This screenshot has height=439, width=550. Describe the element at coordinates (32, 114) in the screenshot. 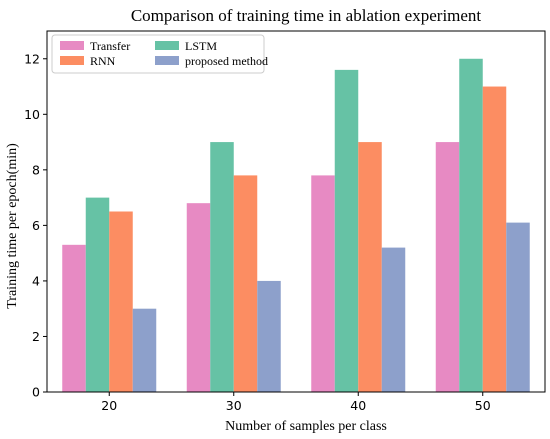

I see `y-tick-label: 10` at that location.